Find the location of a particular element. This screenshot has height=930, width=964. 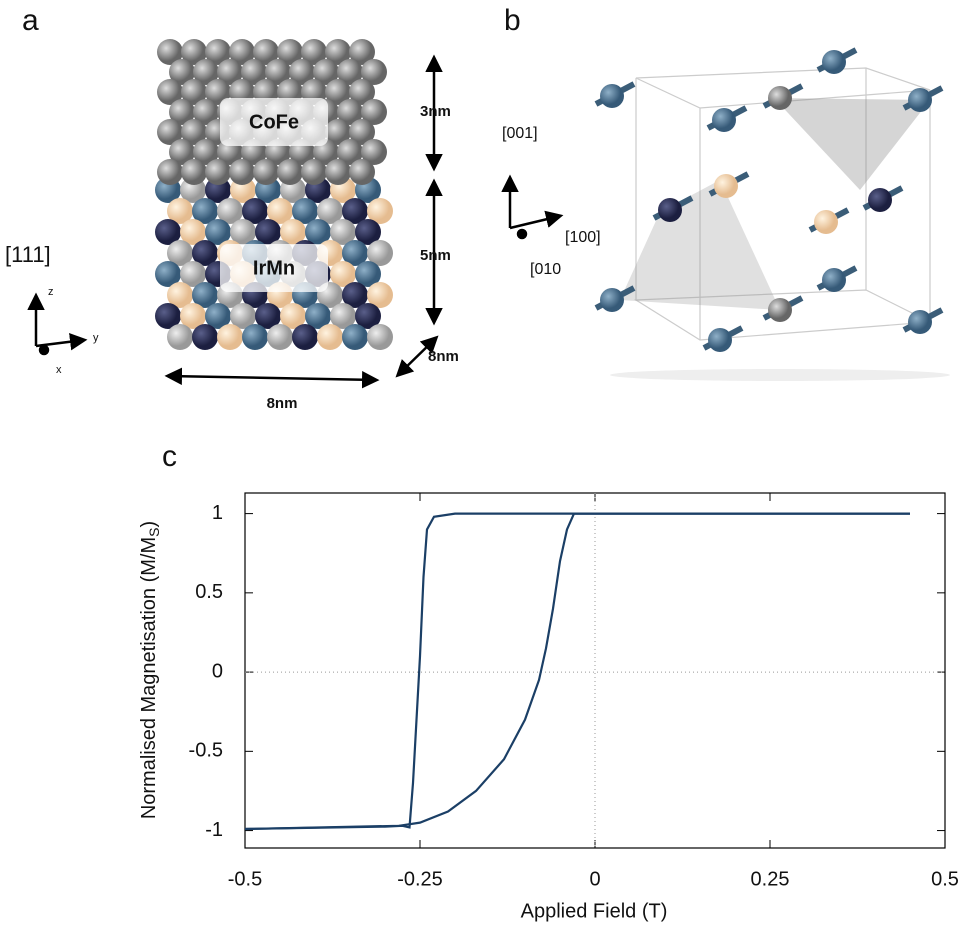

y-tick-label: -0.5 is located at coordinates (206, 751).